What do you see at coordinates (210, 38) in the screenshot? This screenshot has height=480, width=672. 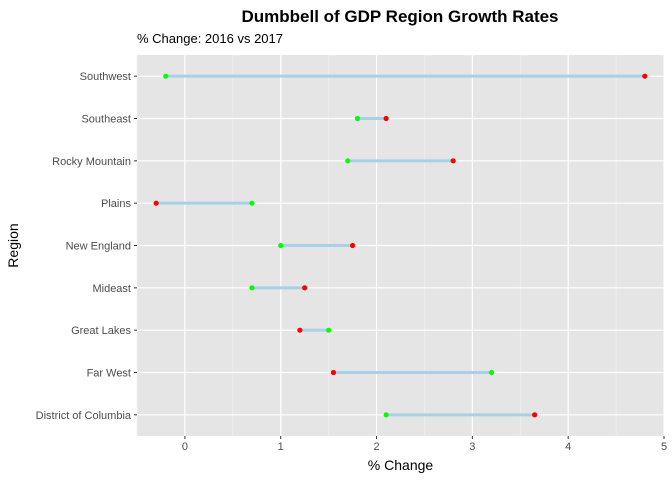 I see `chart-subtitle: % Change: 2016 vs 2017` at bounding box center [210, 38].